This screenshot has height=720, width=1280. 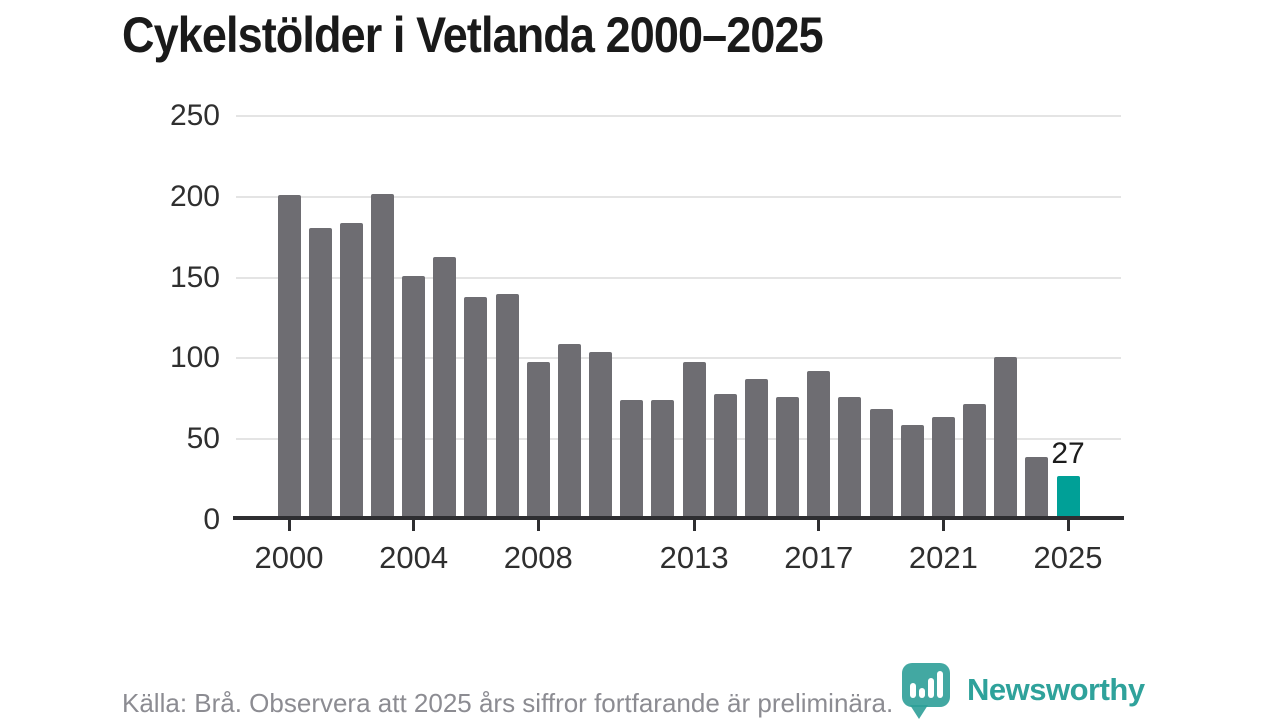 What do you see at coordinates (414, 525) in the screenshot?
I see `x-tickmark-2004` at bounding box center [414, 525].